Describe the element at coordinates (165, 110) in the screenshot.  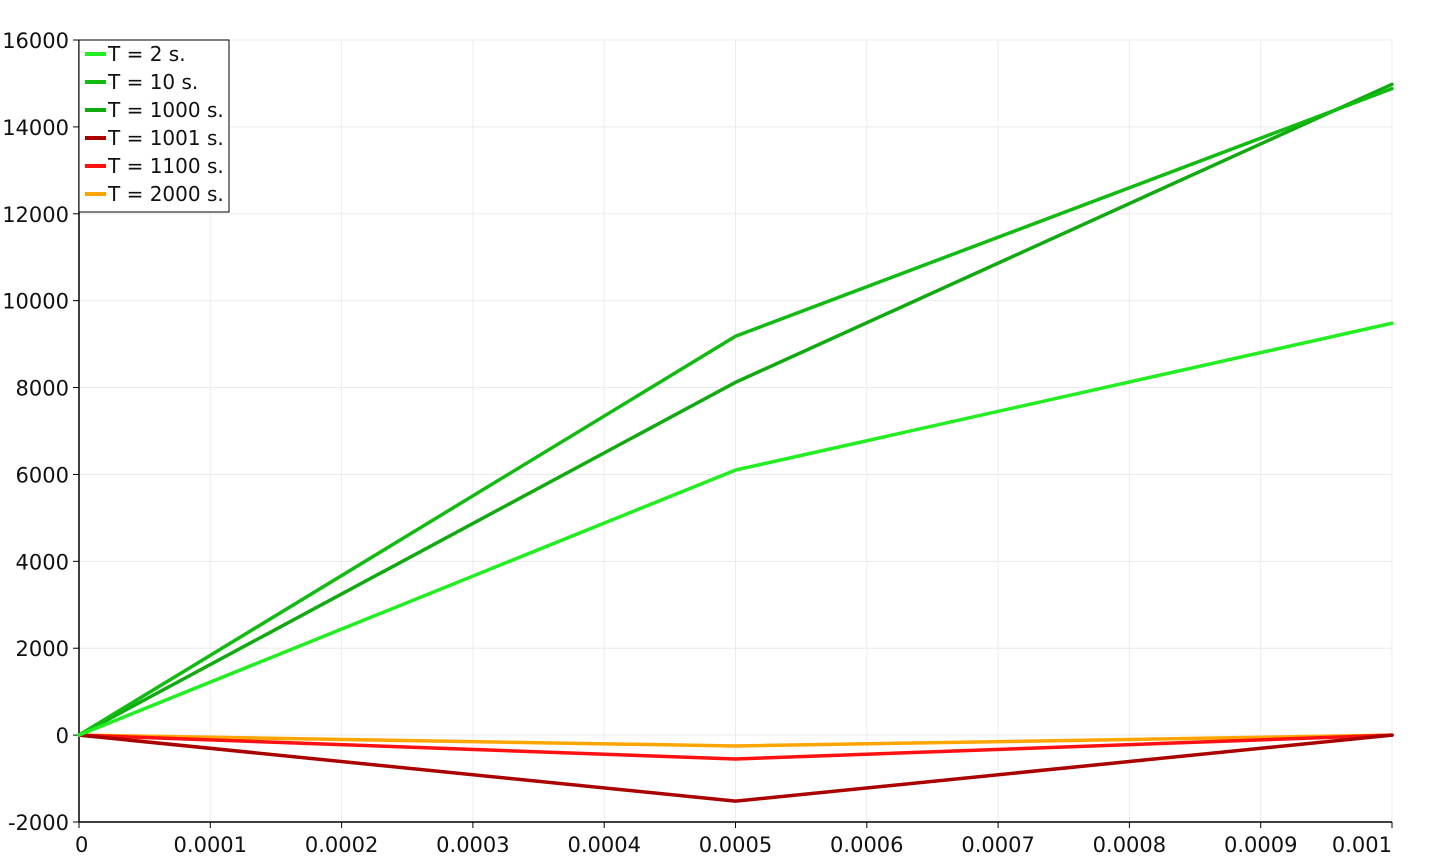
I see `legend-label: T = 1000 s.` at that location.